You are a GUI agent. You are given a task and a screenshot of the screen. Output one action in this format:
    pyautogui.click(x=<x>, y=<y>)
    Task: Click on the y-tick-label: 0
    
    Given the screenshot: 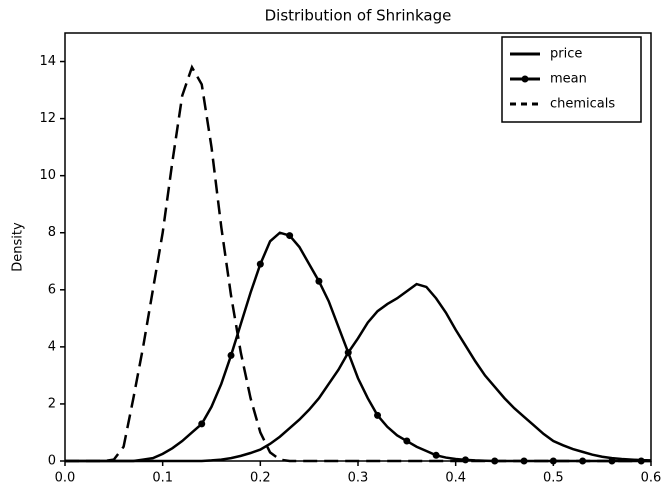 What is the action you would take?
    pyautogui.click(x=52, y=461)
    